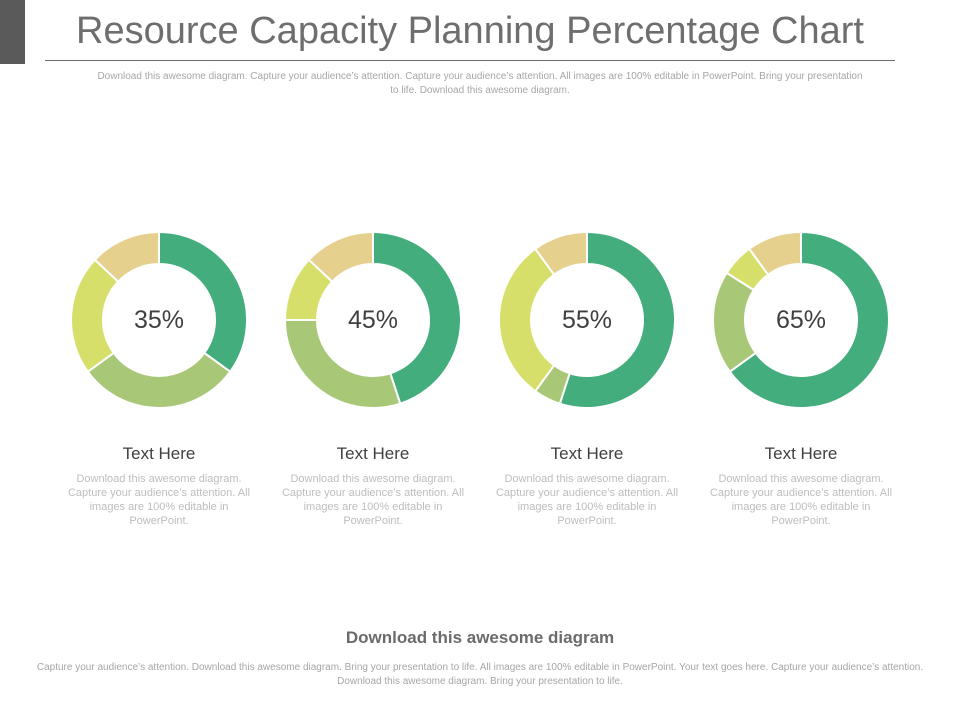  What do you see at coordinates (587, 320) in the screenshot?
I see `donut-percent-label-3: 55%` at bounding box center [587, 320].